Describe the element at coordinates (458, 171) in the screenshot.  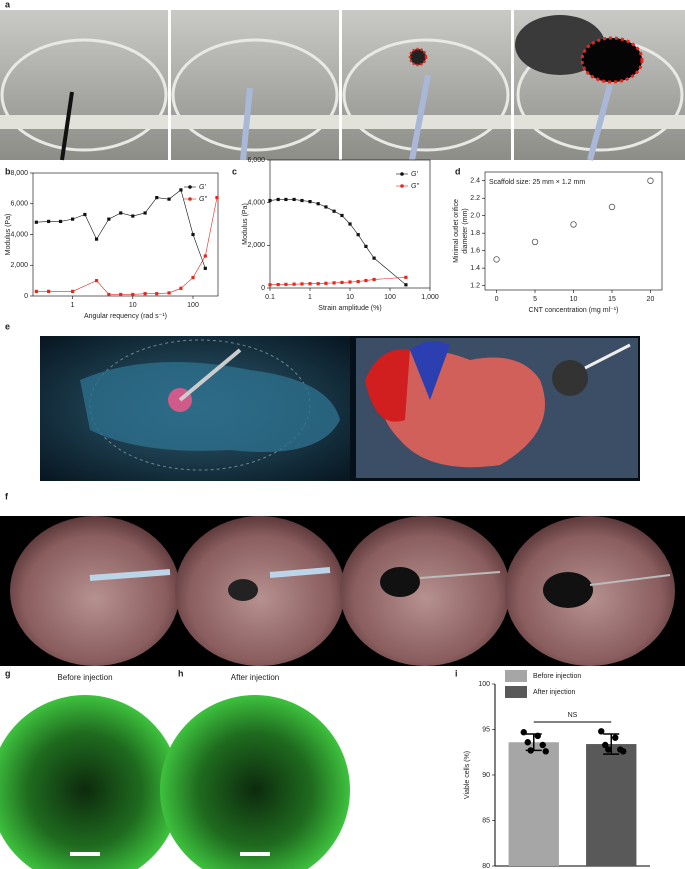
I see `panel-label: d` at that location.